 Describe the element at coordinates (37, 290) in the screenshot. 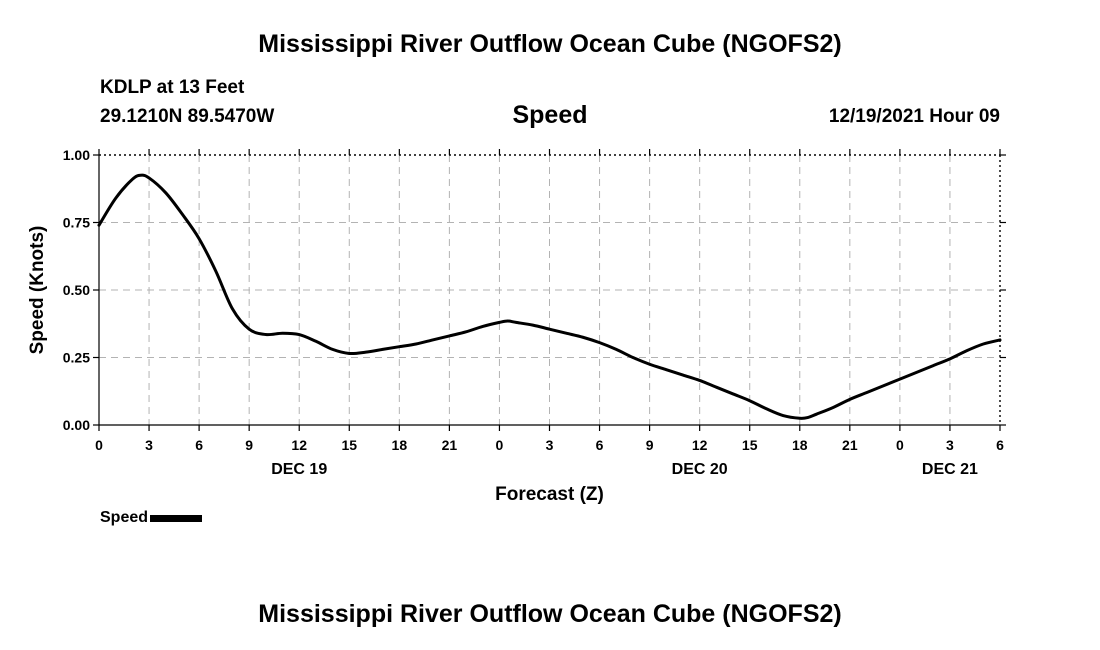

I see `y-axis-title: Speed (Knots)` at that location.